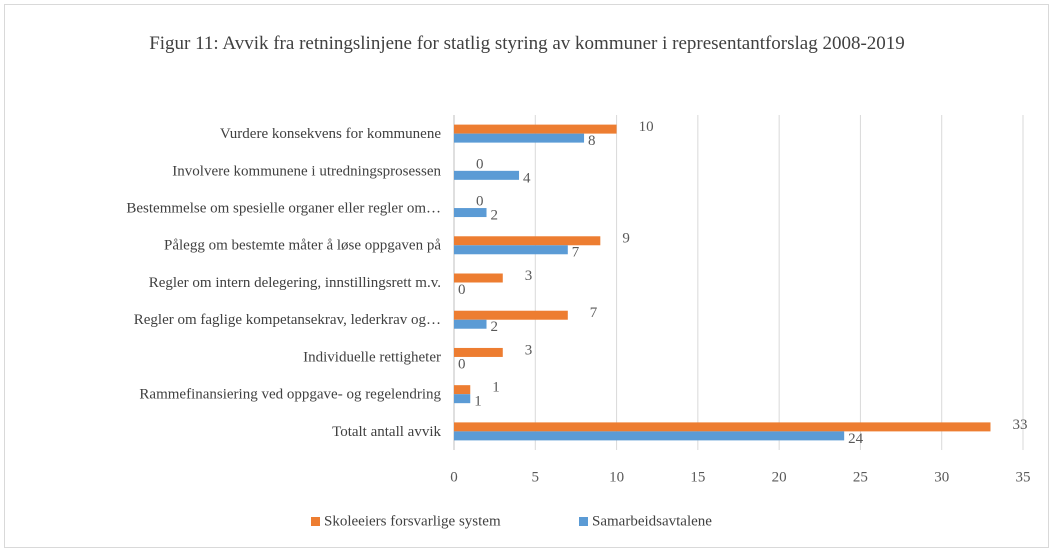  Describe the element at coordinates (860, 477) in the screenshot. I see `x-tick-label: 25` at that location.